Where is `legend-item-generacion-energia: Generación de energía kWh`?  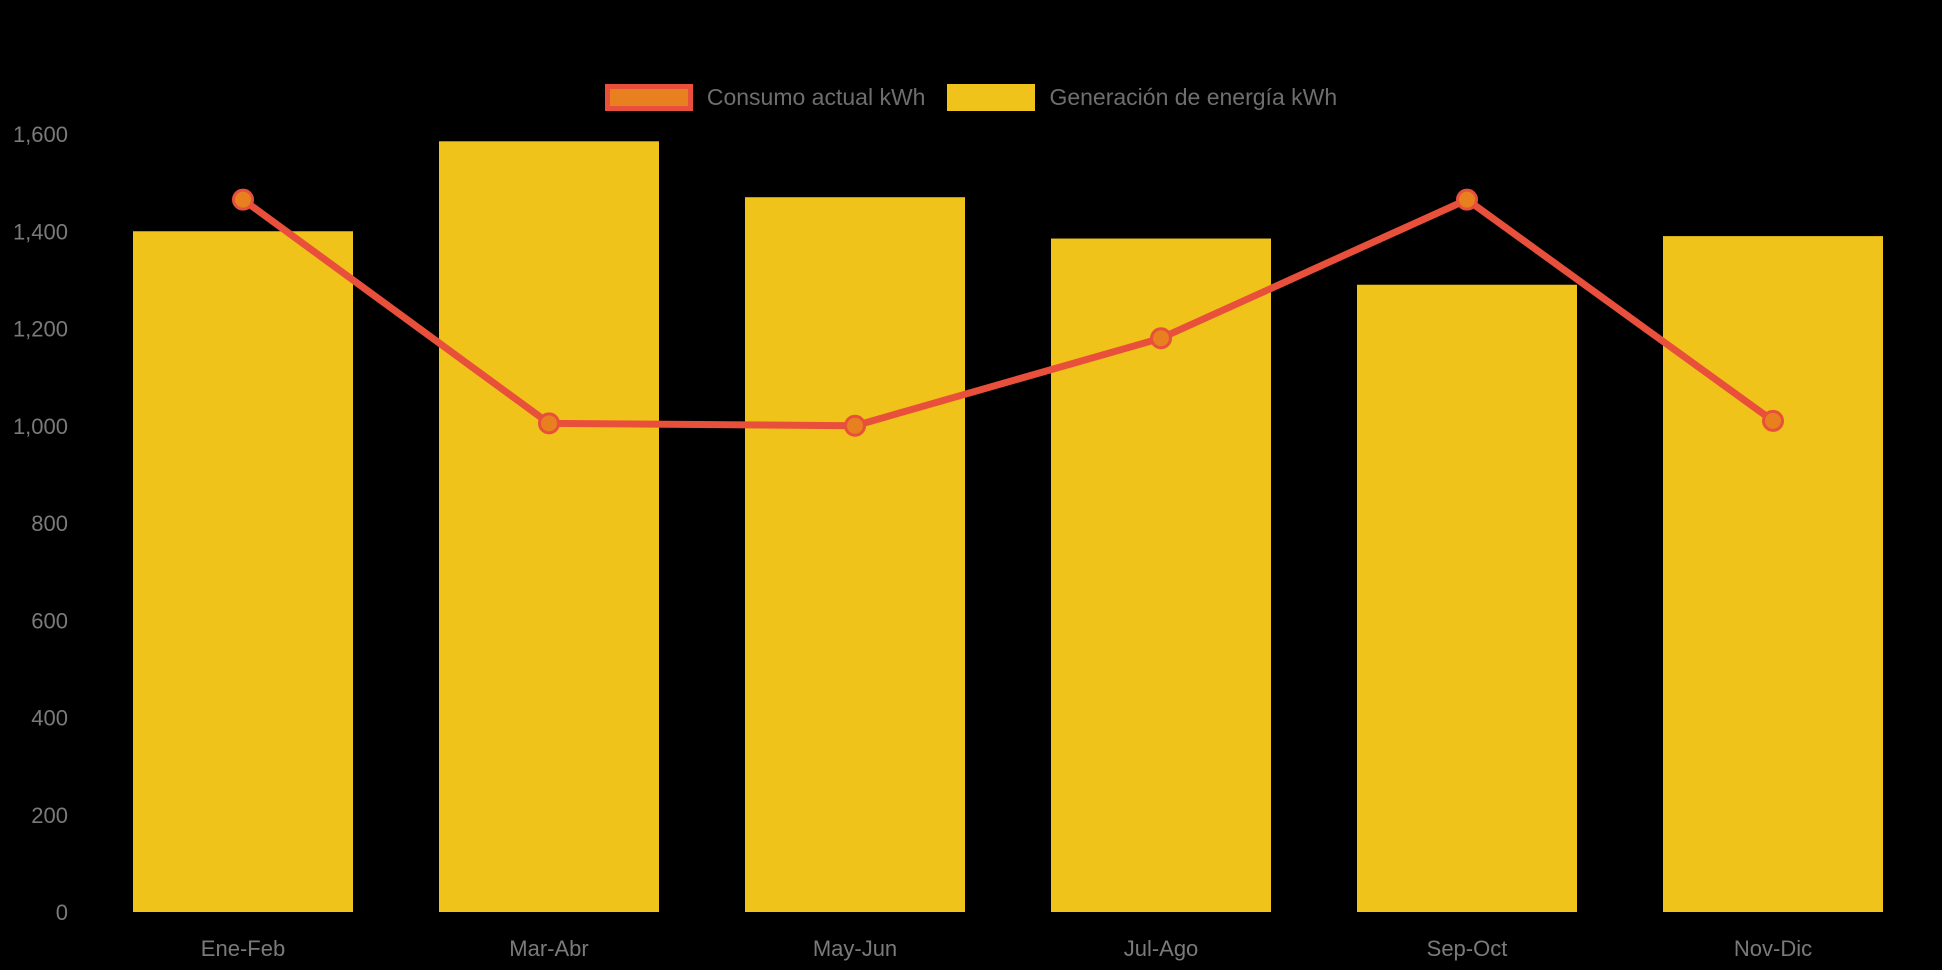 legend-item-generacion-energia: Generación de energía kWh is located at coordinates (1142, 97).